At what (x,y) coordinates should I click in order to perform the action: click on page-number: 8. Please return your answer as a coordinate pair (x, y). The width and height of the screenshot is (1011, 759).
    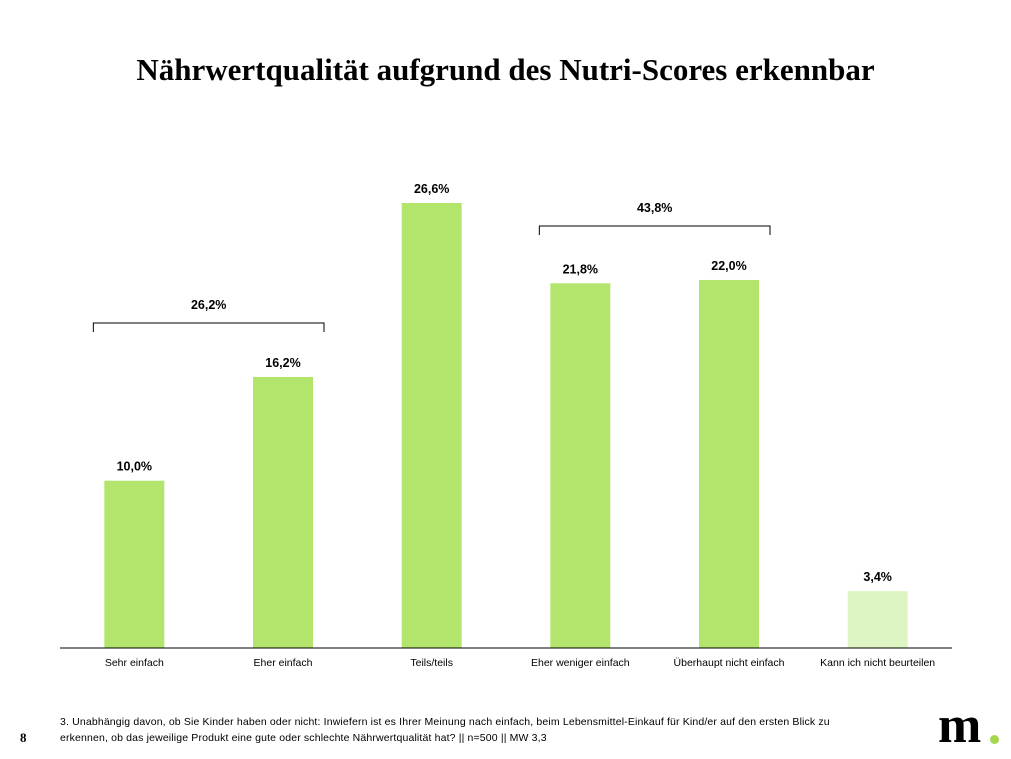
    Looking at the image, I should click on (23, 737).